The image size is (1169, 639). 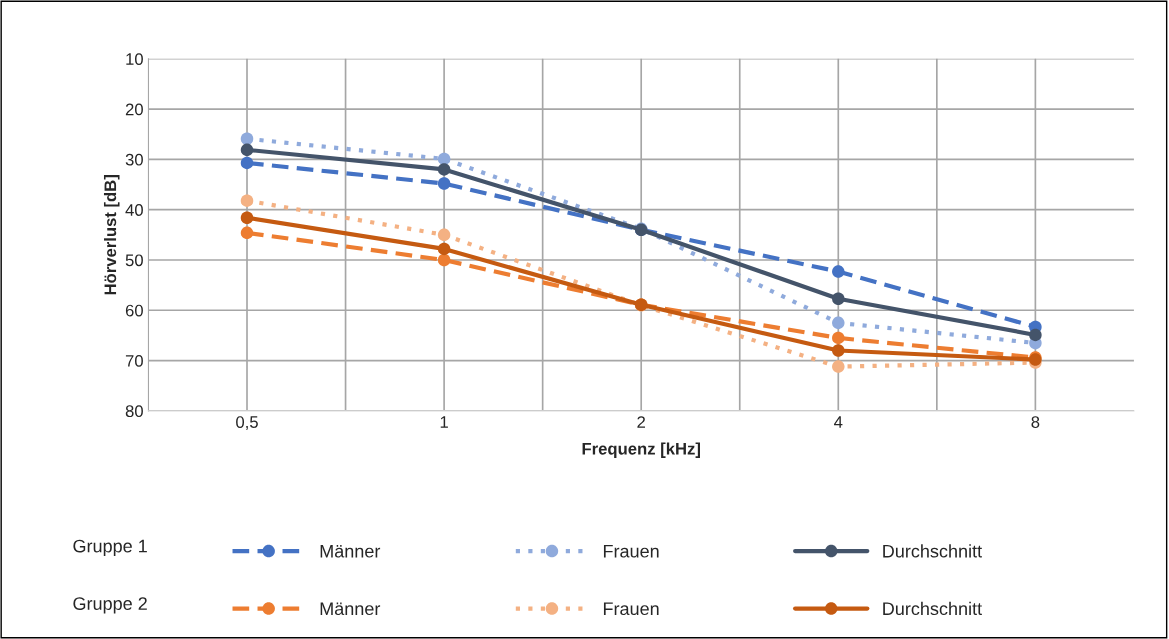 What do you see at coordinates (838, 422) in the screenshot?
I see `x-tick-label: 4` at bounding box center [838, 422].